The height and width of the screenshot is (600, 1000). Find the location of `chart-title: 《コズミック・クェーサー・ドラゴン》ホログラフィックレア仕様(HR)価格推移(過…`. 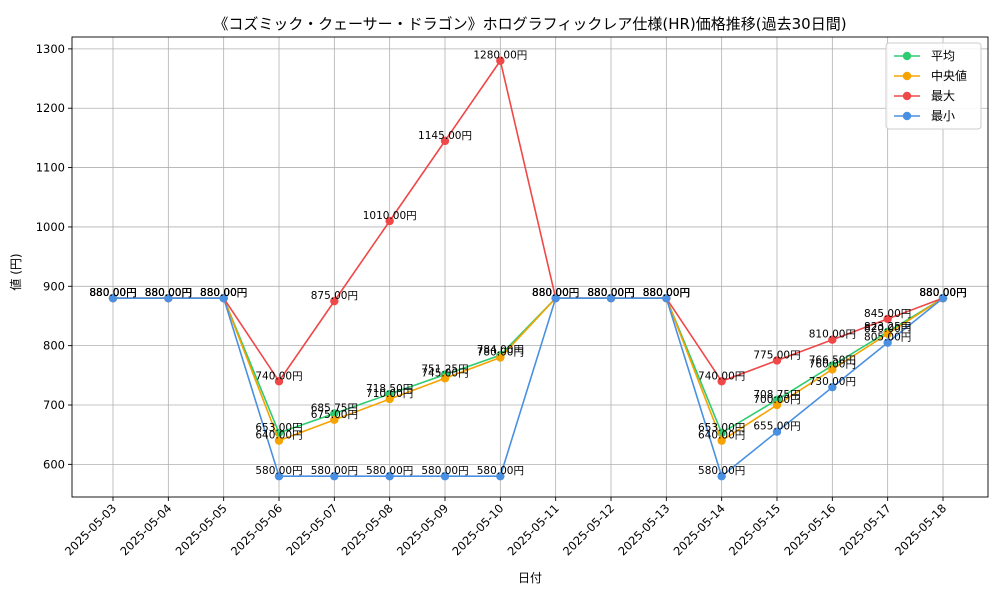

chart-title: 《コズミック・クェーサー・ドラゴン》ホログラフィックレア仕様(HR)価格推移(過… is located at coordinates (529, 24).